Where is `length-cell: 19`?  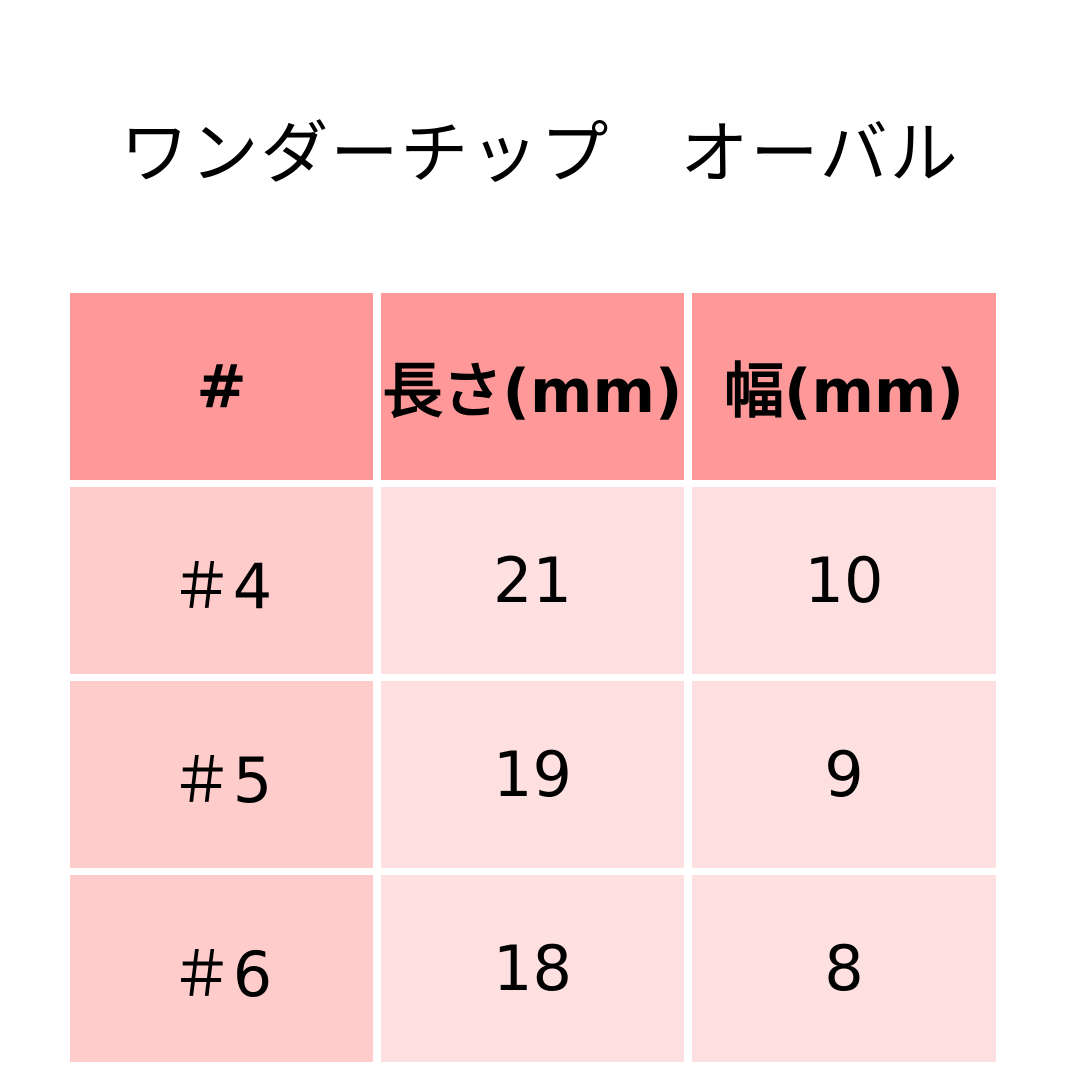 length-cell: 19 is located at coordinates (532, 774).